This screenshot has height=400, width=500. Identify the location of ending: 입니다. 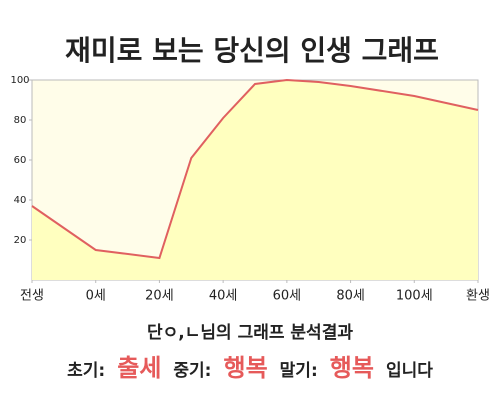
(409, 371).